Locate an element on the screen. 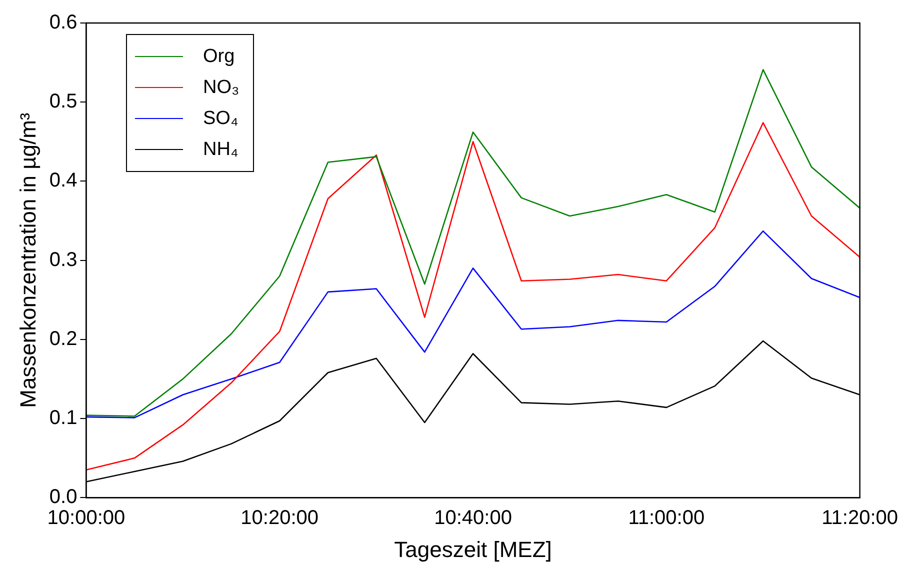  x-tick-label: 11:20:00 is located at coordinates (860, 518).